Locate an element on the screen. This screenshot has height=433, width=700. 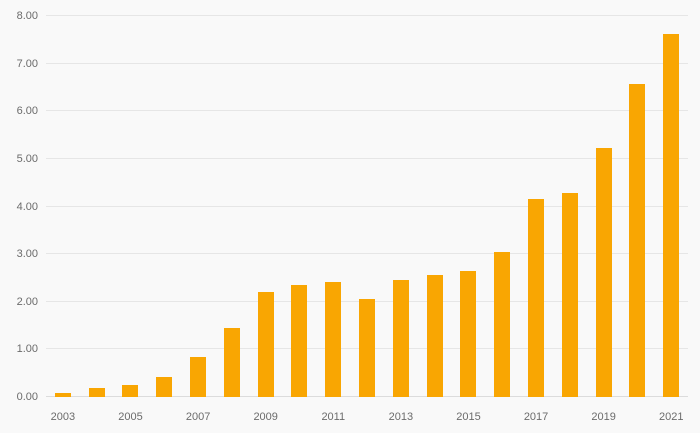
bar-2003 is located at coordinates (62, 395).